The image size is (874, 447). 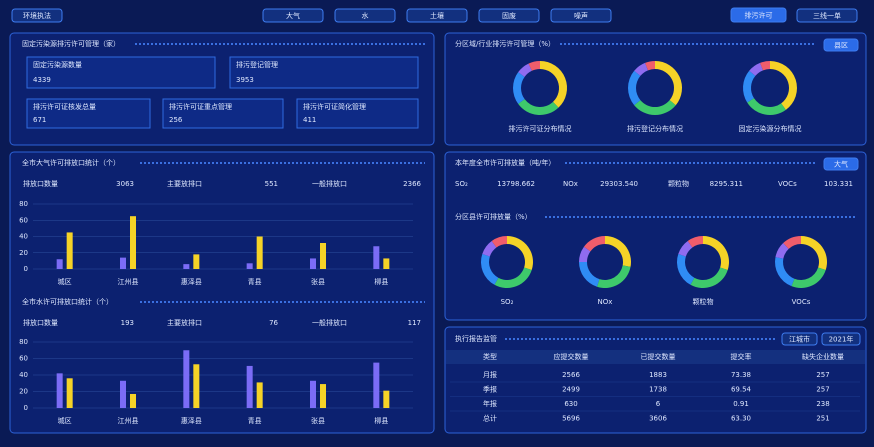 I want to click on emission-label: 颗粒物, so click(x=678, y=183).